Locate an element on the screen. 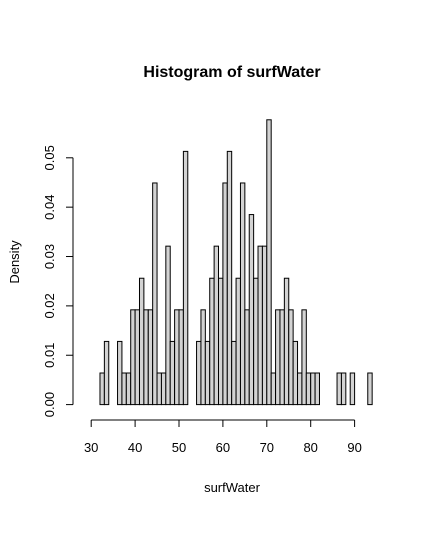 The height and width of the screenshot is (544, 427). x-axis-label: surfWater is located at coordinates (232, 487).